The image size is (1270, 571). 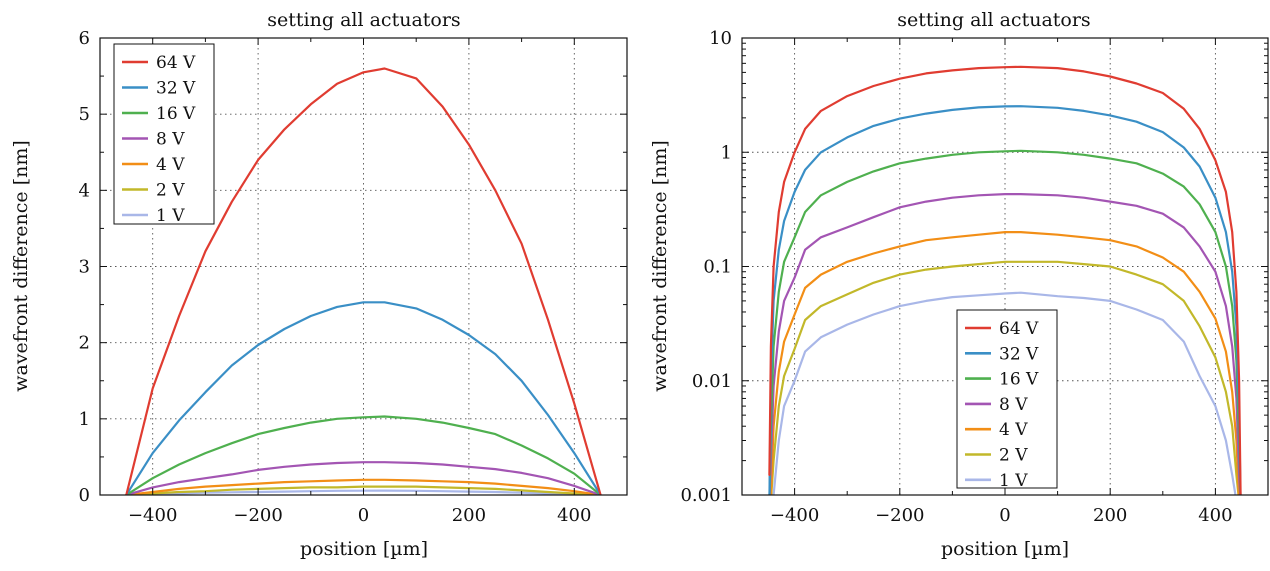 What do you see at coordinates (1019, 380) in the screenshot?
I see `chart-right-legend-label-16v: 16 V` at bounding box center [1019, 380].